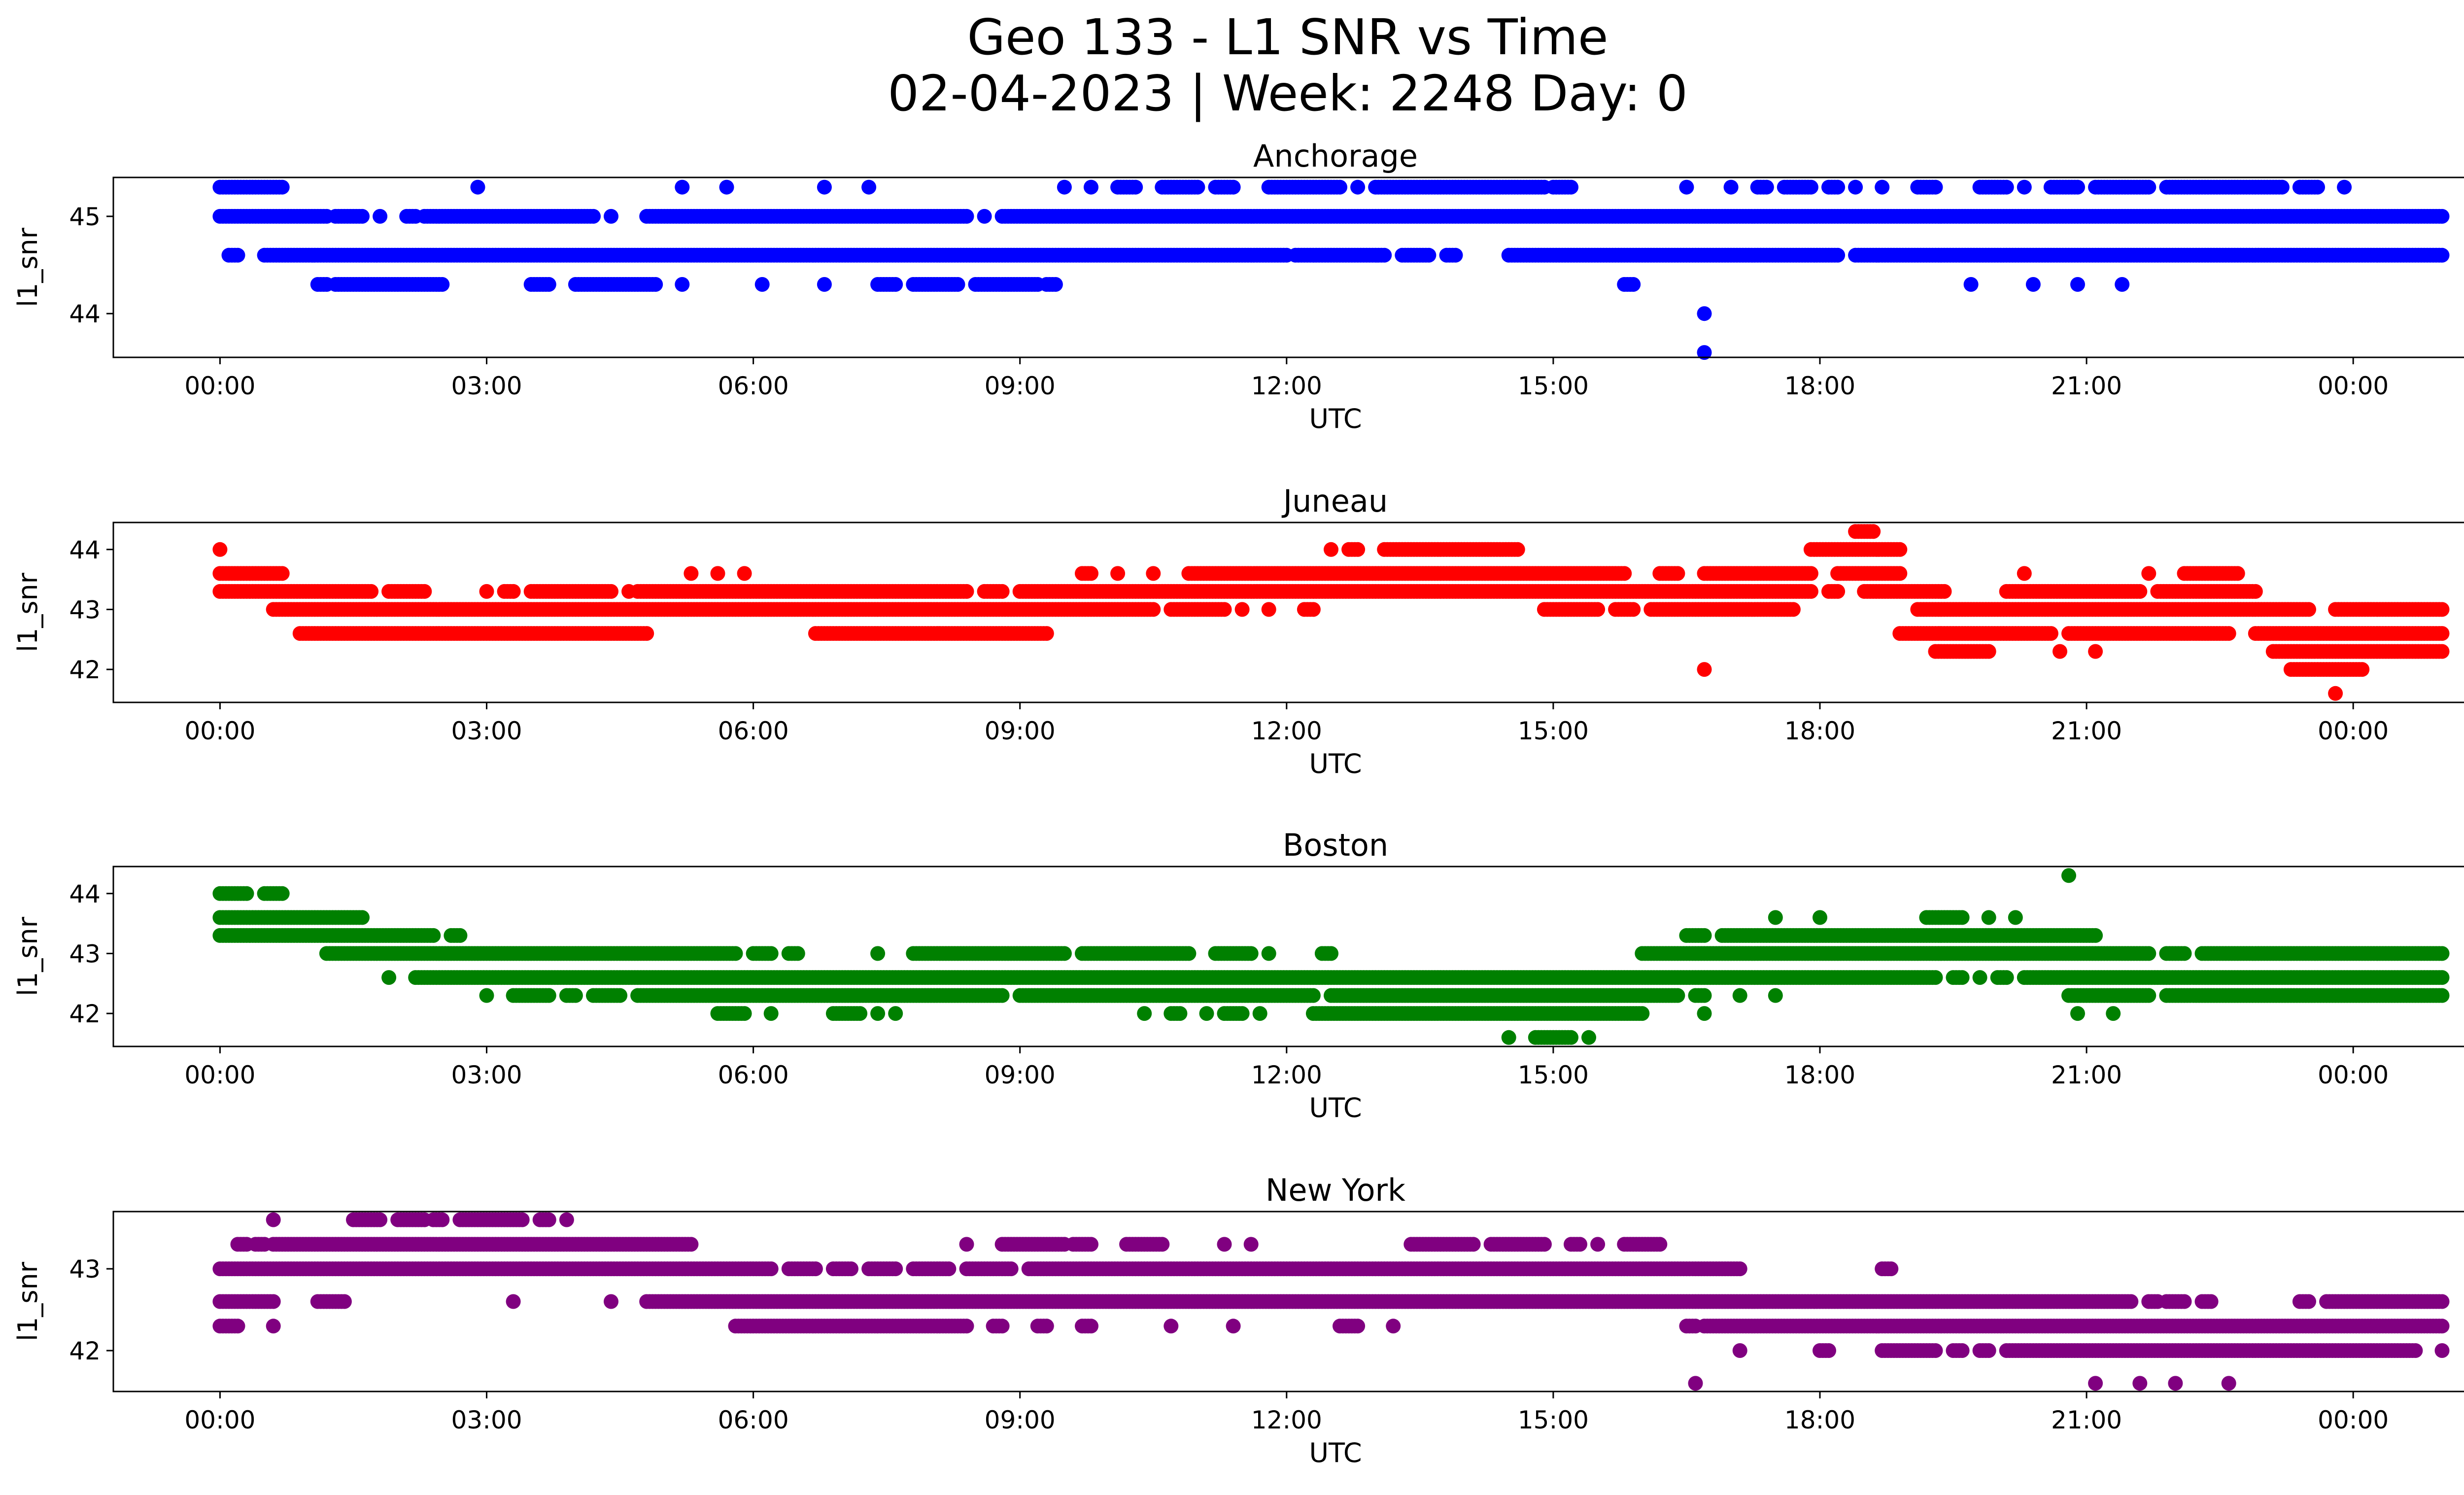  What do you see at coordinates (1335, 156) in the screenshot?
I see `subplot-title: Anchorage` at bounding box center [1335, 156].